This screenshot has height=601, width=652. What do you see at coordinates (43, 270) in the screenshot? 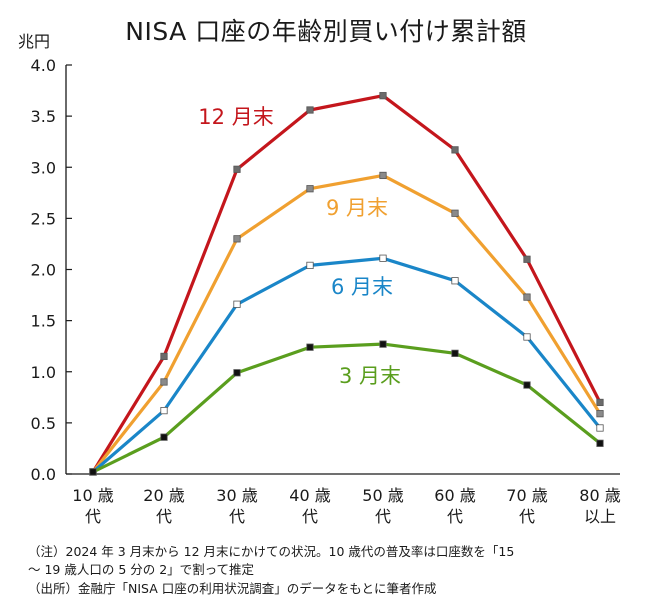
I see `y-tick-label: 2.0` at bounding box center [43, 270].